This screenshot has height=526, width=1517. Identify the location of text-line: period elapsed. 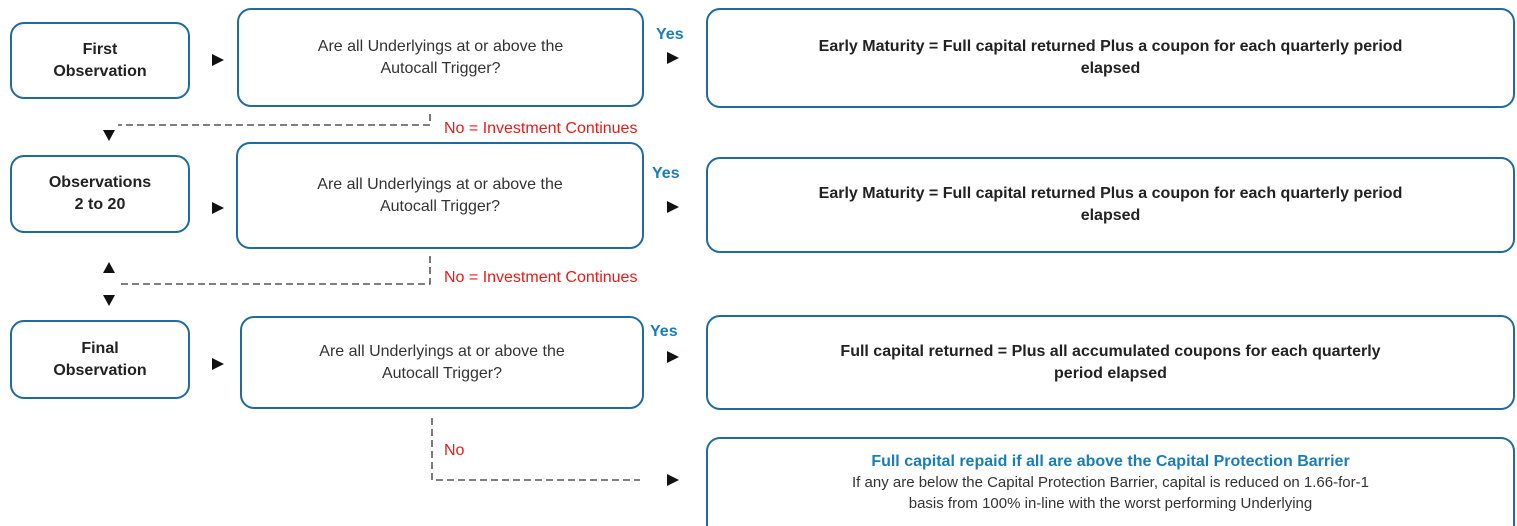
(1110, 373).